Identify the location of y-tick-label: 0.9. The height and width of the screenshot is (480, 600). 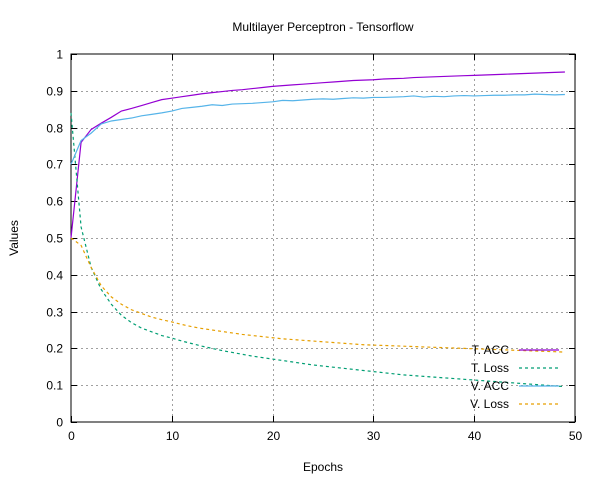
(54, 92).